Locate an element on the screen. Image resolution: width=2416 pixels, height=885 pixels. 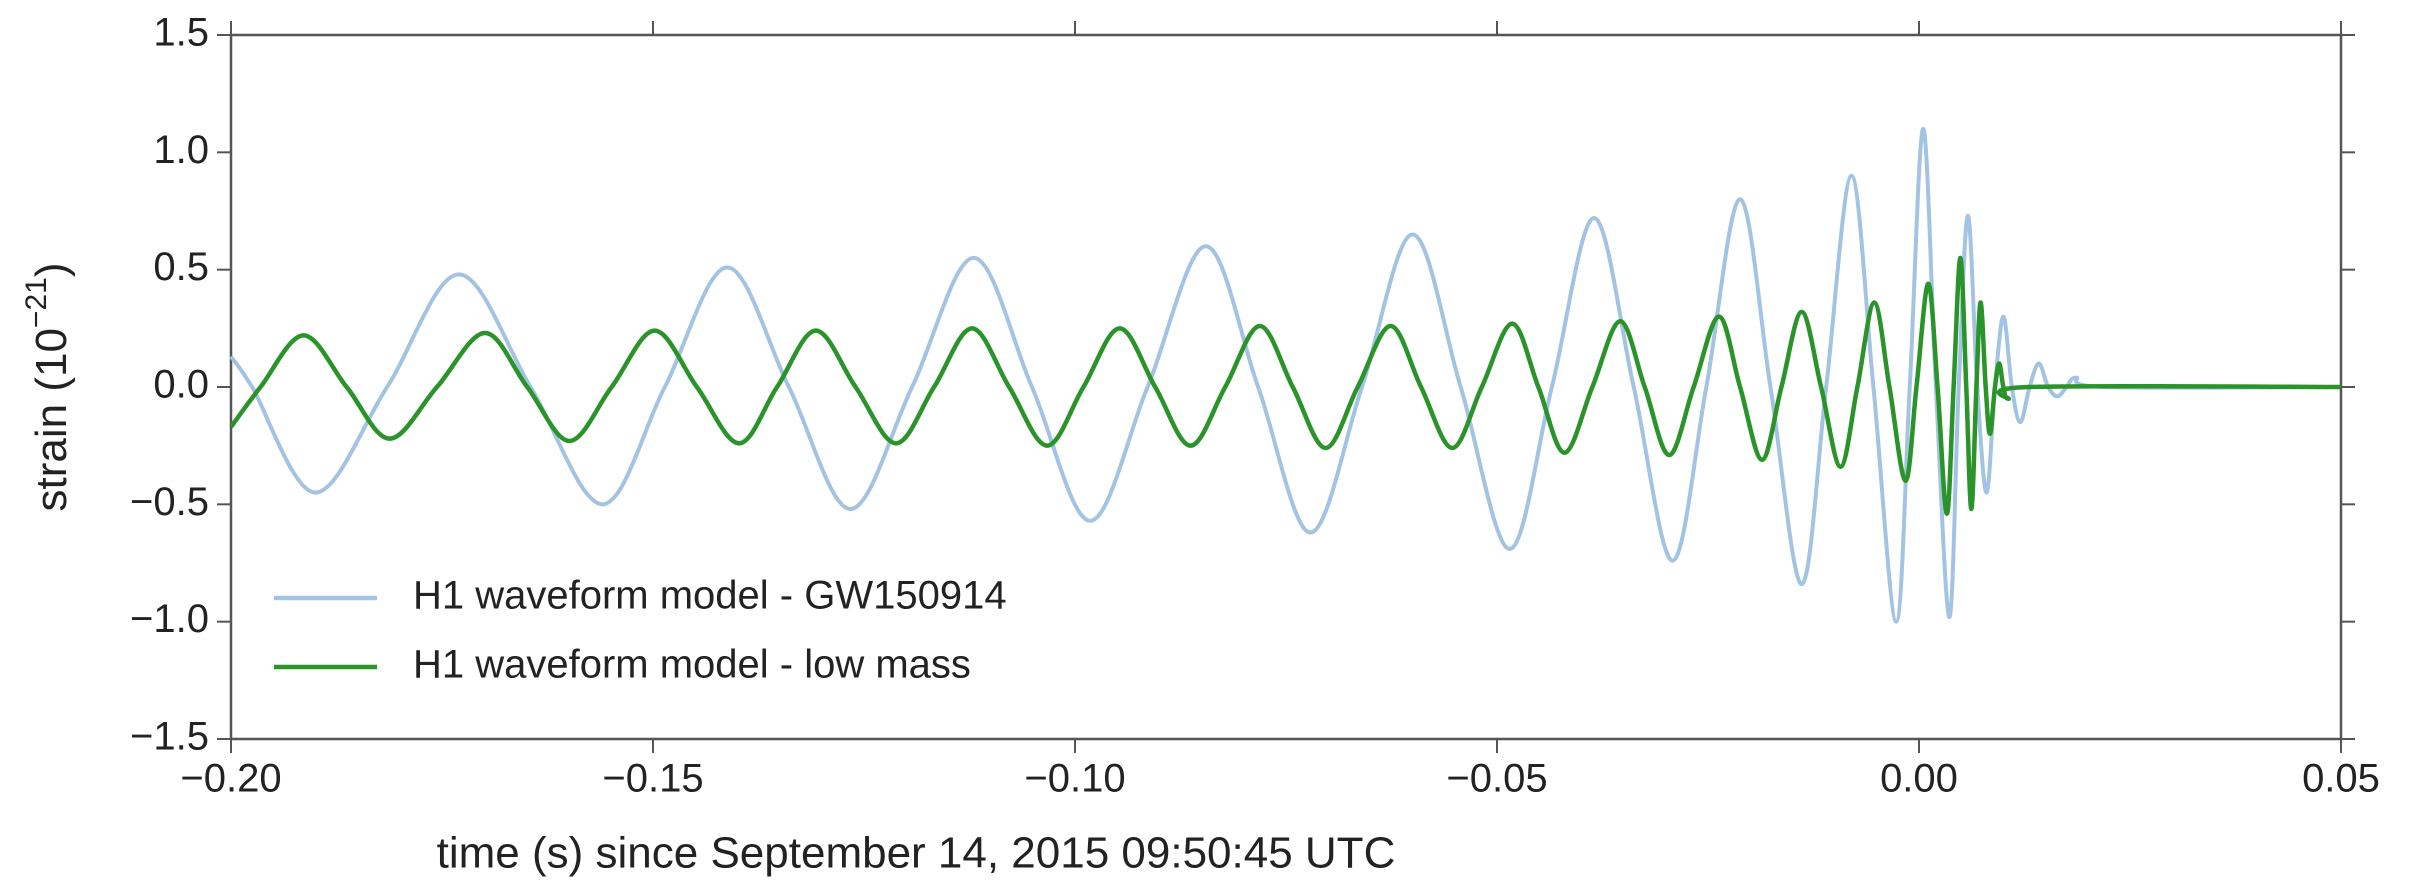
y-tick-label: 0.0 is located at coordinates (181, 385).